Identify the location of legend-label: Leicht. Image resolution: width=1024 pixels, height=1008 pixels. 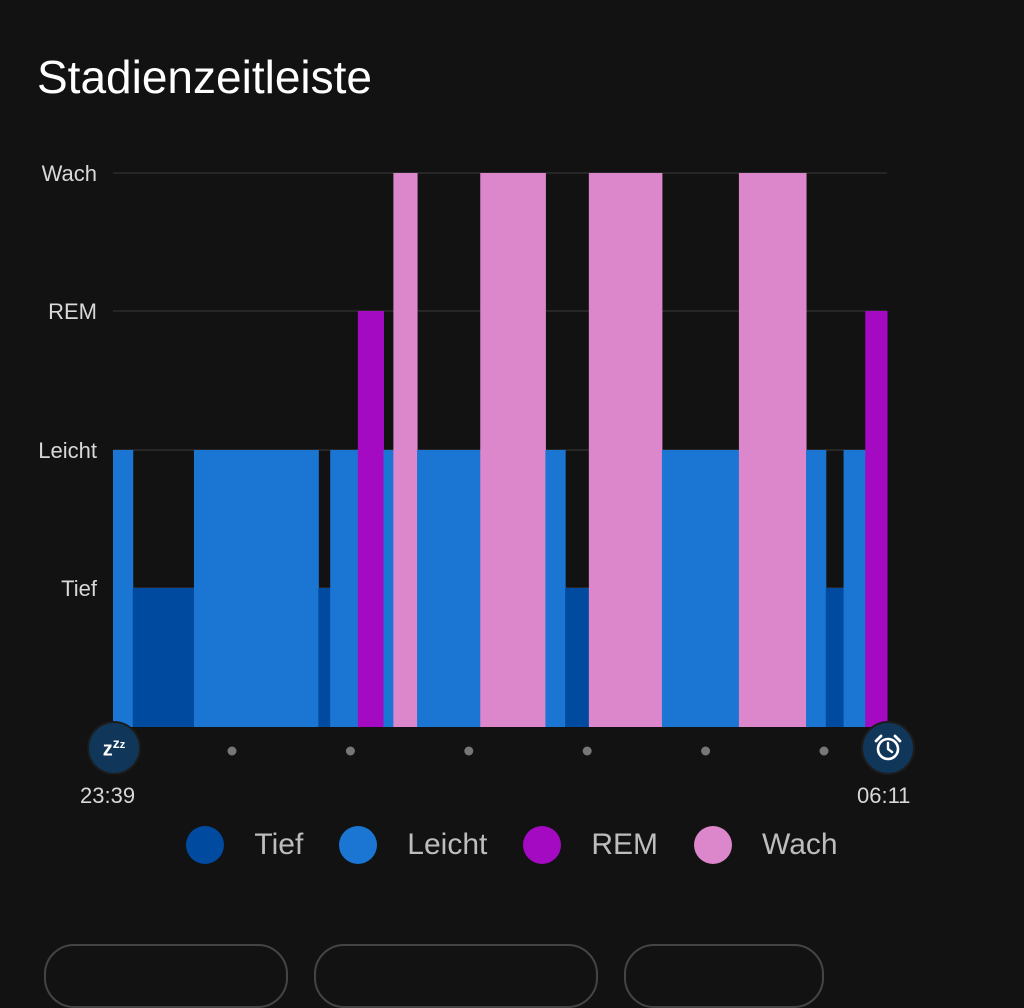
(447, 844).